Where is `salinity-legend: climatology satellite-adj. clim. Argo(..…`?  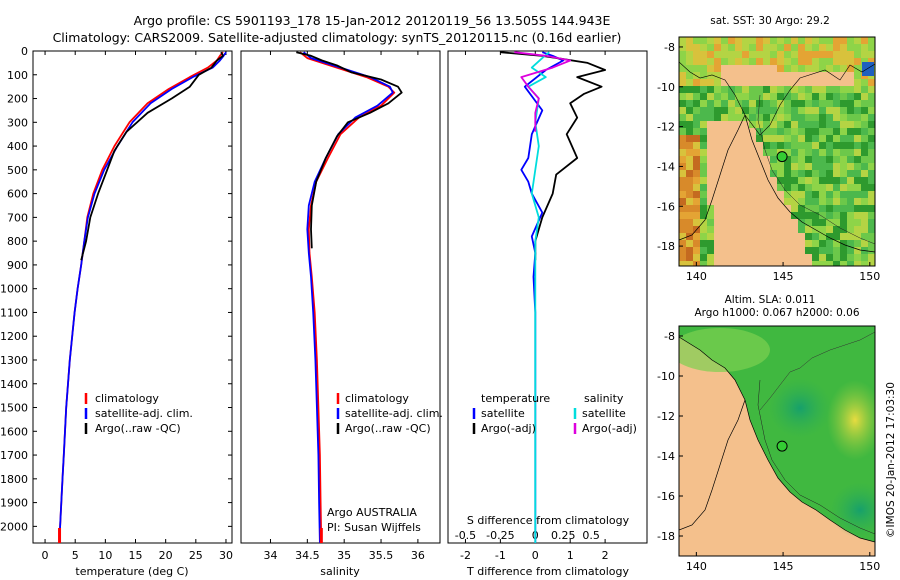
salinity-legend: climatology satellite-adj. clim. Argo(..… is located at coordinates (389, 413).